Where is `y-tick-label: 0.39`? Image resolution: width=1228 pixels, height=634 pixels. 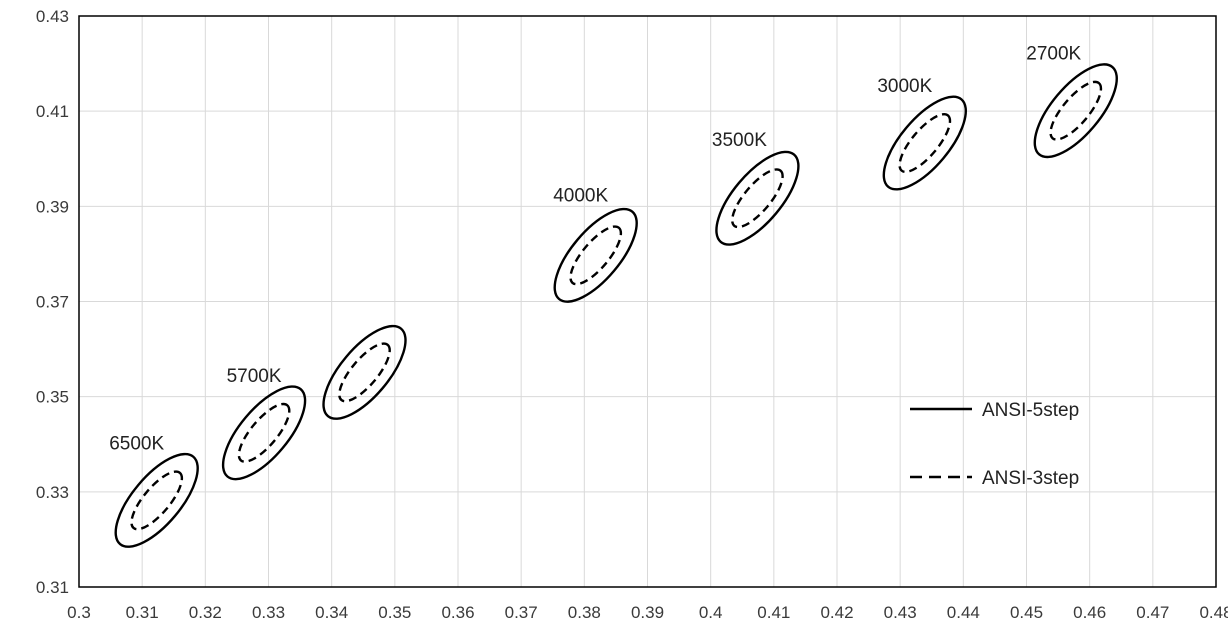 y-tick-label: 0.39 is located at coordinates (52, 206).